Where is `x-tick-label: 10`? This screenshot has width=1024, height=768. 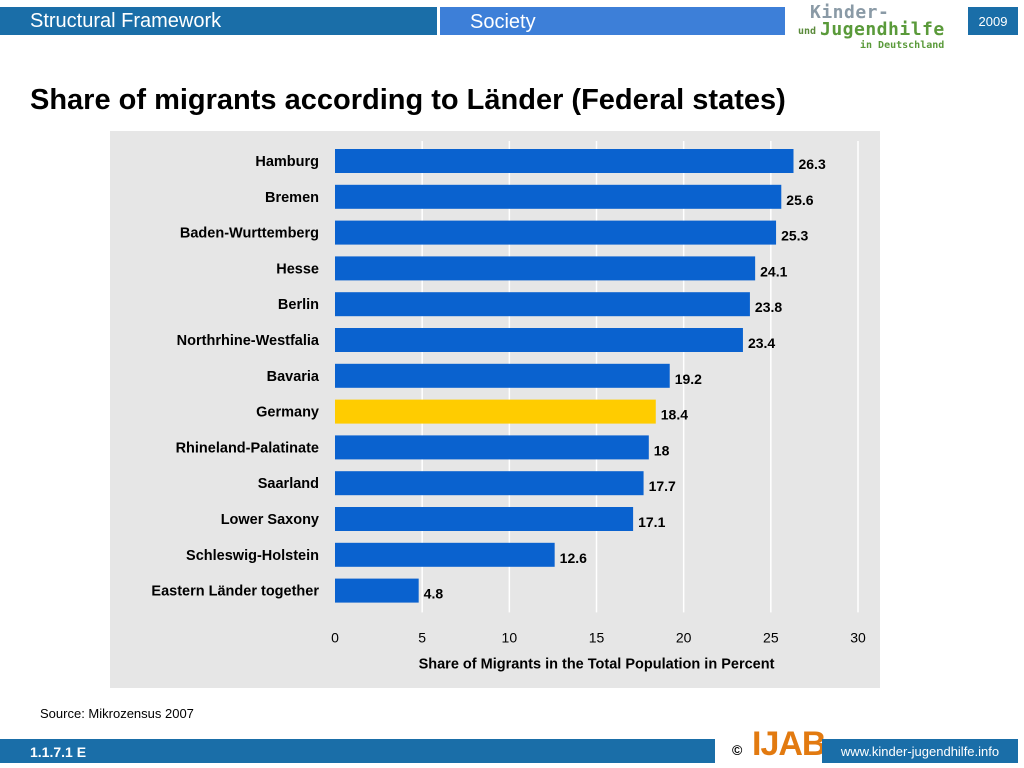 x-tick-label: 10 is located at coordinates (510, 637).